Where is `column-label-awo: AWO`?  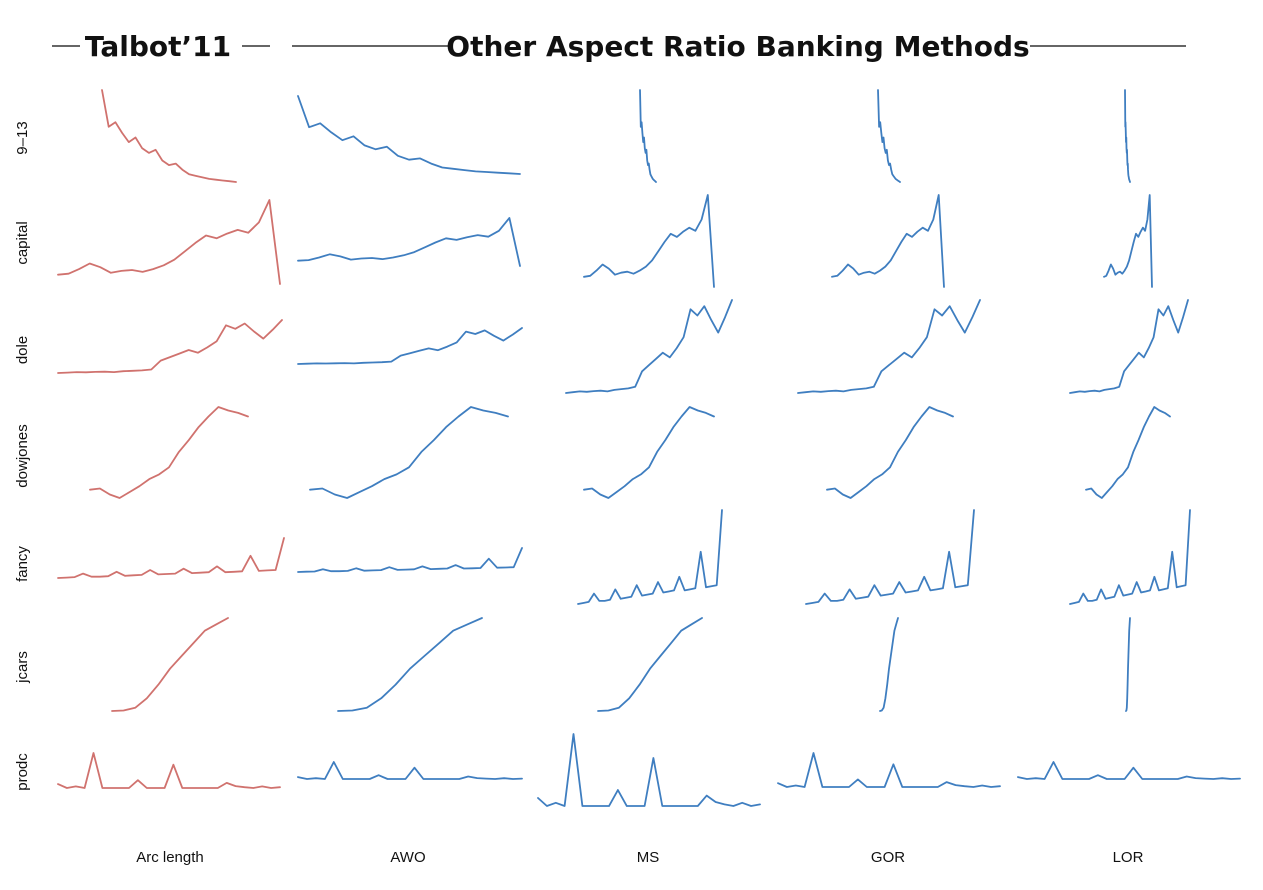
column-label-awo: AWO is located at coordinates (407, 857).